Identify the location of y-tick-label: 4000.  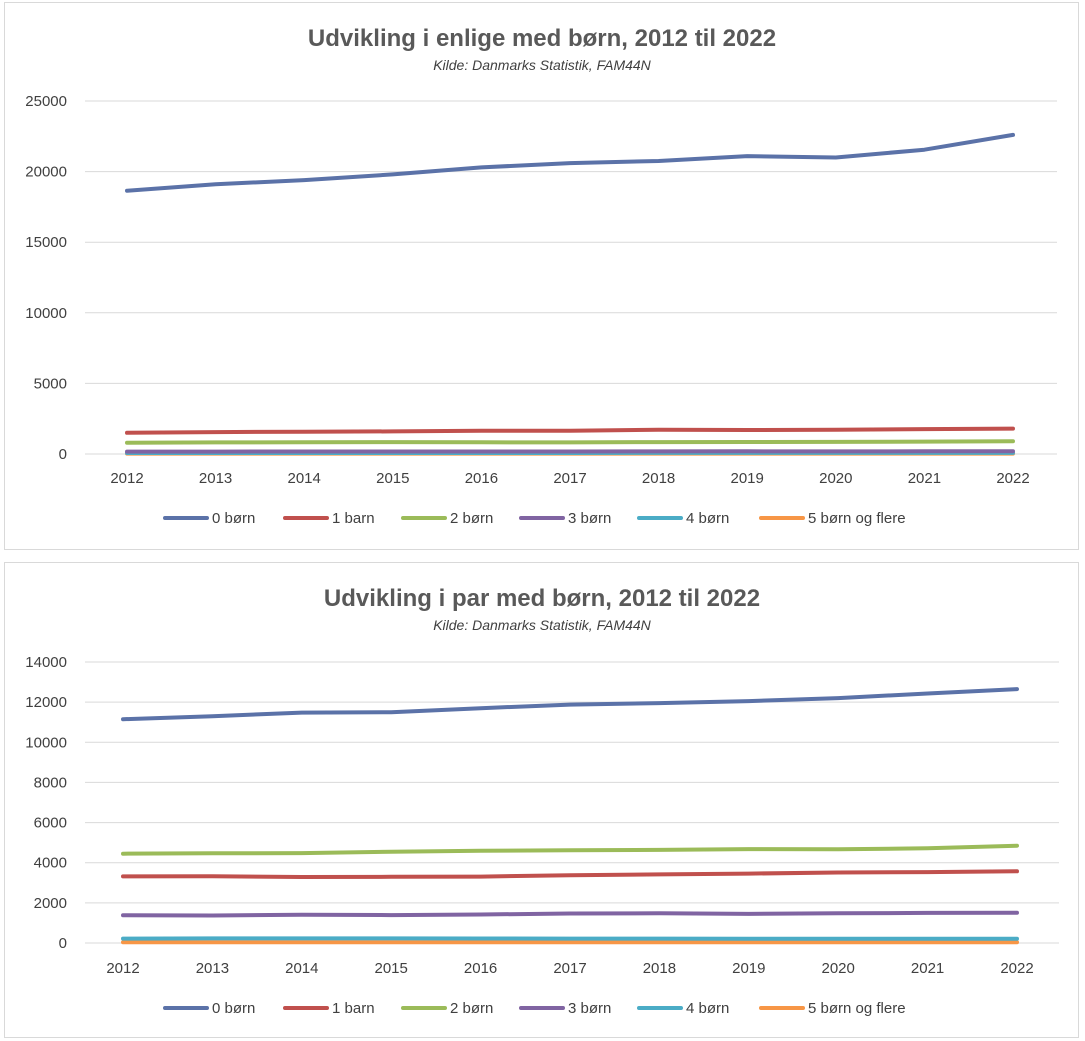
(50, 863).